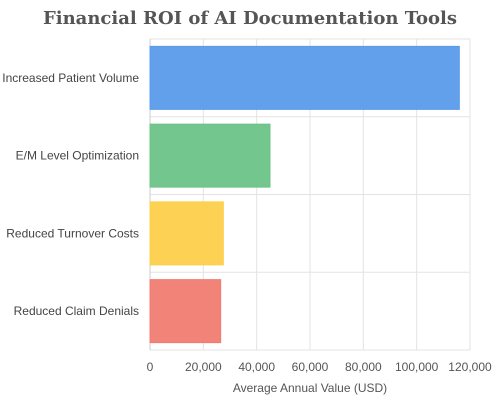  Describe the element at coordinates (150, 367) in the screenshot. I see `x-tick-label-0: 0` at that location.